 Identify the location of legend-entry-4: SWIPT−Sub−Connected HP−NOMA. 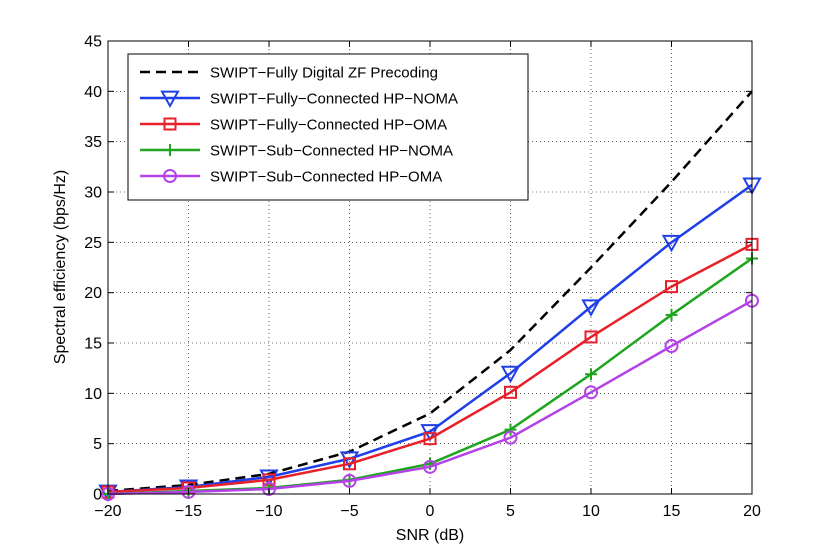
(296, 151).